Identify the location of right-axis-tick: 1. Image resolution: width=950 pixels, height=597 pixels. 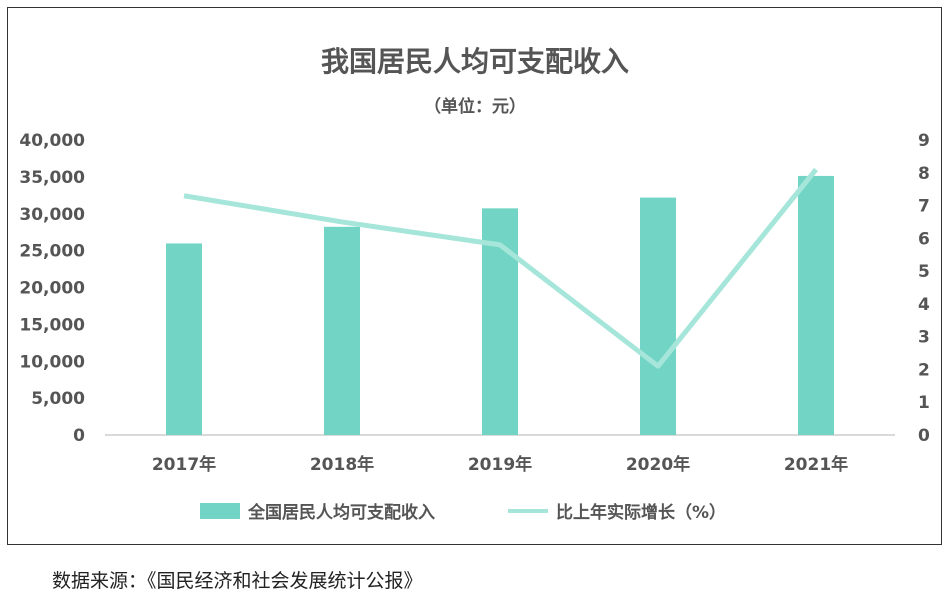
(924, 403).